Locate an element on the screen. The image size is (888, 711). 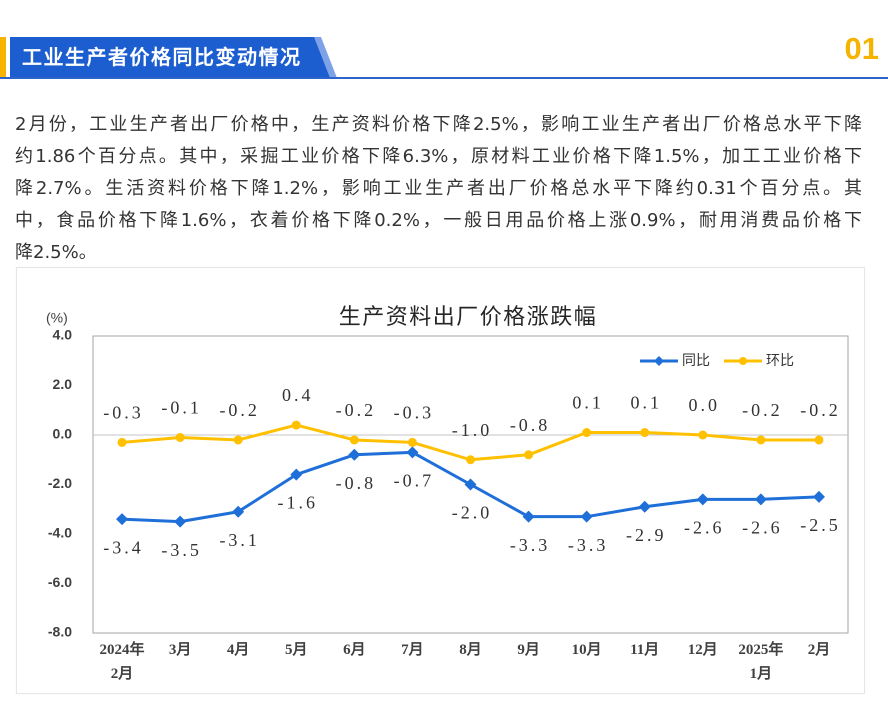
chart-legend: 同比 环比 is located at coordinates (717, 361).